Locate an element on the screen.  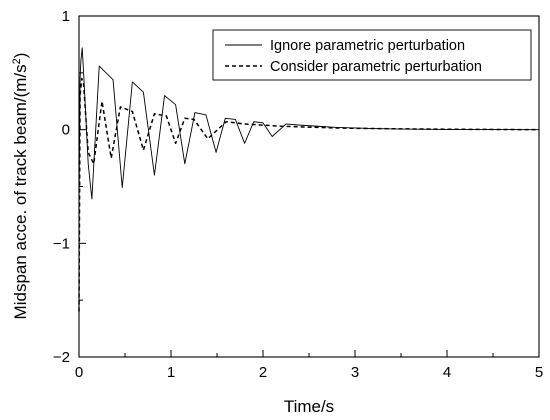
x-tick-label: 2 is located at coordinates (263, 372).